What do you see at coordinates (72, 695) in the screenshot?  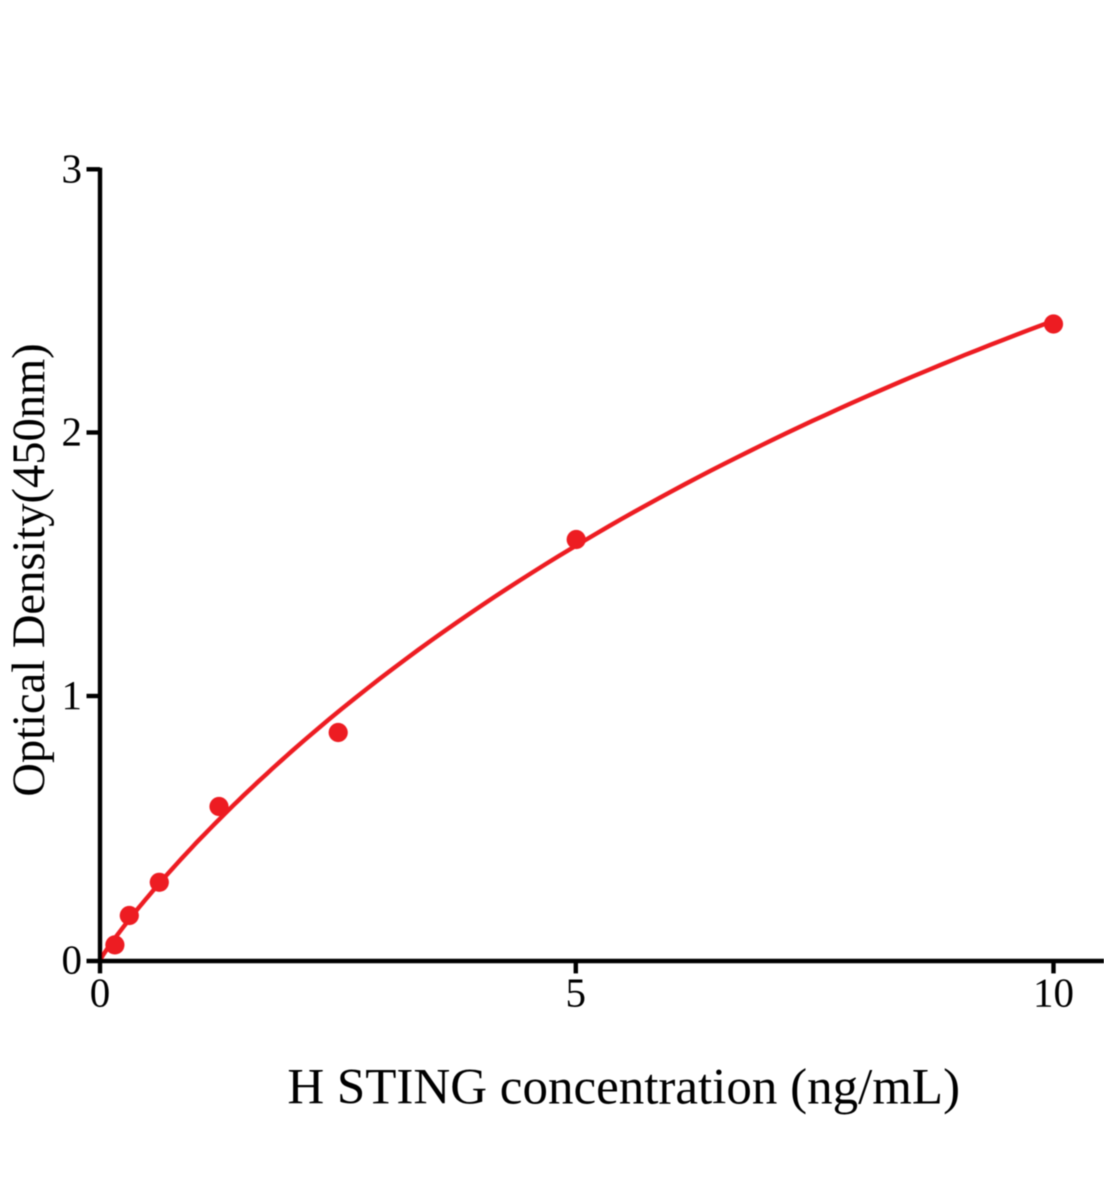 I see `svg-text: 1` at bounding box center [72, 695].